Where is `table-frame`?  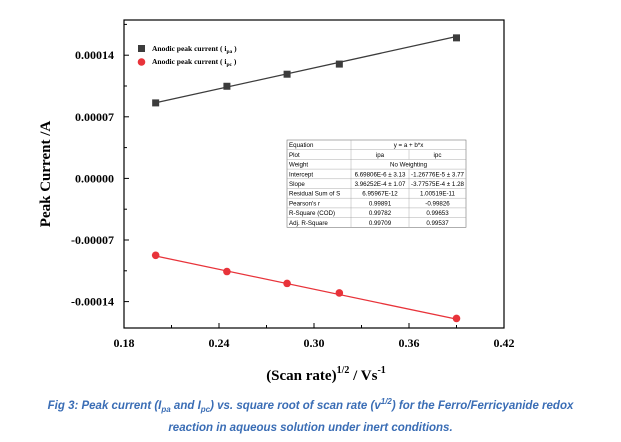
table-frame is located at coordinates (376, 183).